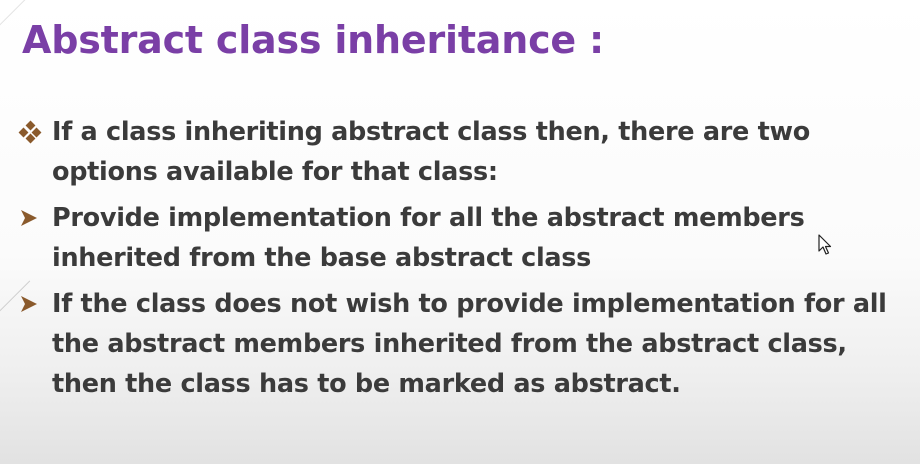 The height and width of the screenshot is (464, 920). What do you see at coordinates (313, 40) in the screenshot?
I see `slide-title: Abstract class inheritance :` at bounding box center [313, 40].